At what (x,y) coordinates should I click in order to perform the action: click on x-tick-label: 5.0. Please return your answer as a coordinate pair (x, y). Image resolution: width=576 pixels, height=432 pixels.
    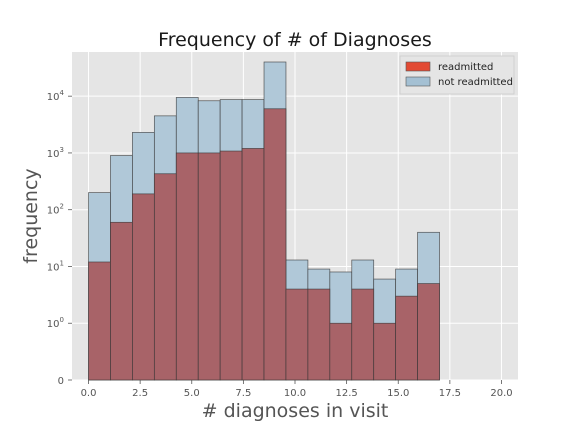
    Looking at the image, I should click on (192, 393).